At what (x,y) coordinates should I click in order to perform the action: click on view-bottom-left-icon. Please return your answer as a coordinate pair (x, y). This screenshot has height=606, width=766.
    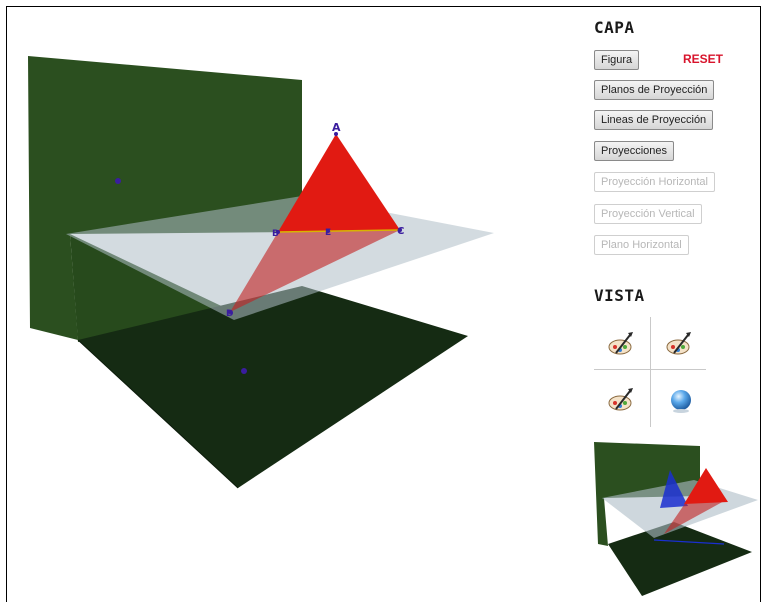
    Looking at the image, I should click on (621, 400).